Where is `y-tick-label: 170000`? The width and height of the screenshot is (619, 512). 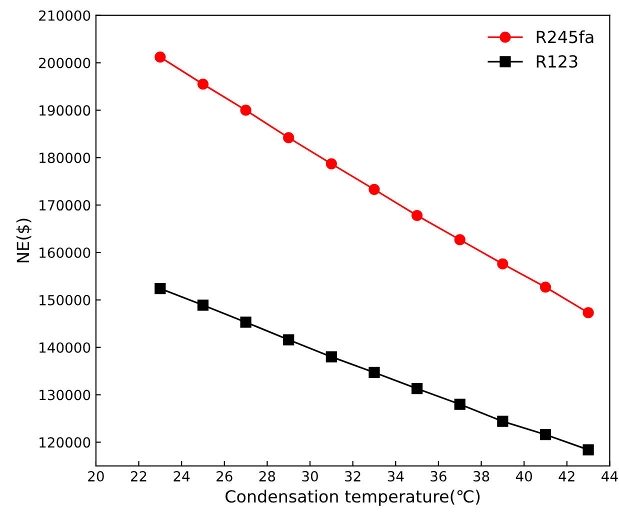
y-tick-label: 170000 is located at coordinates (65, 205).